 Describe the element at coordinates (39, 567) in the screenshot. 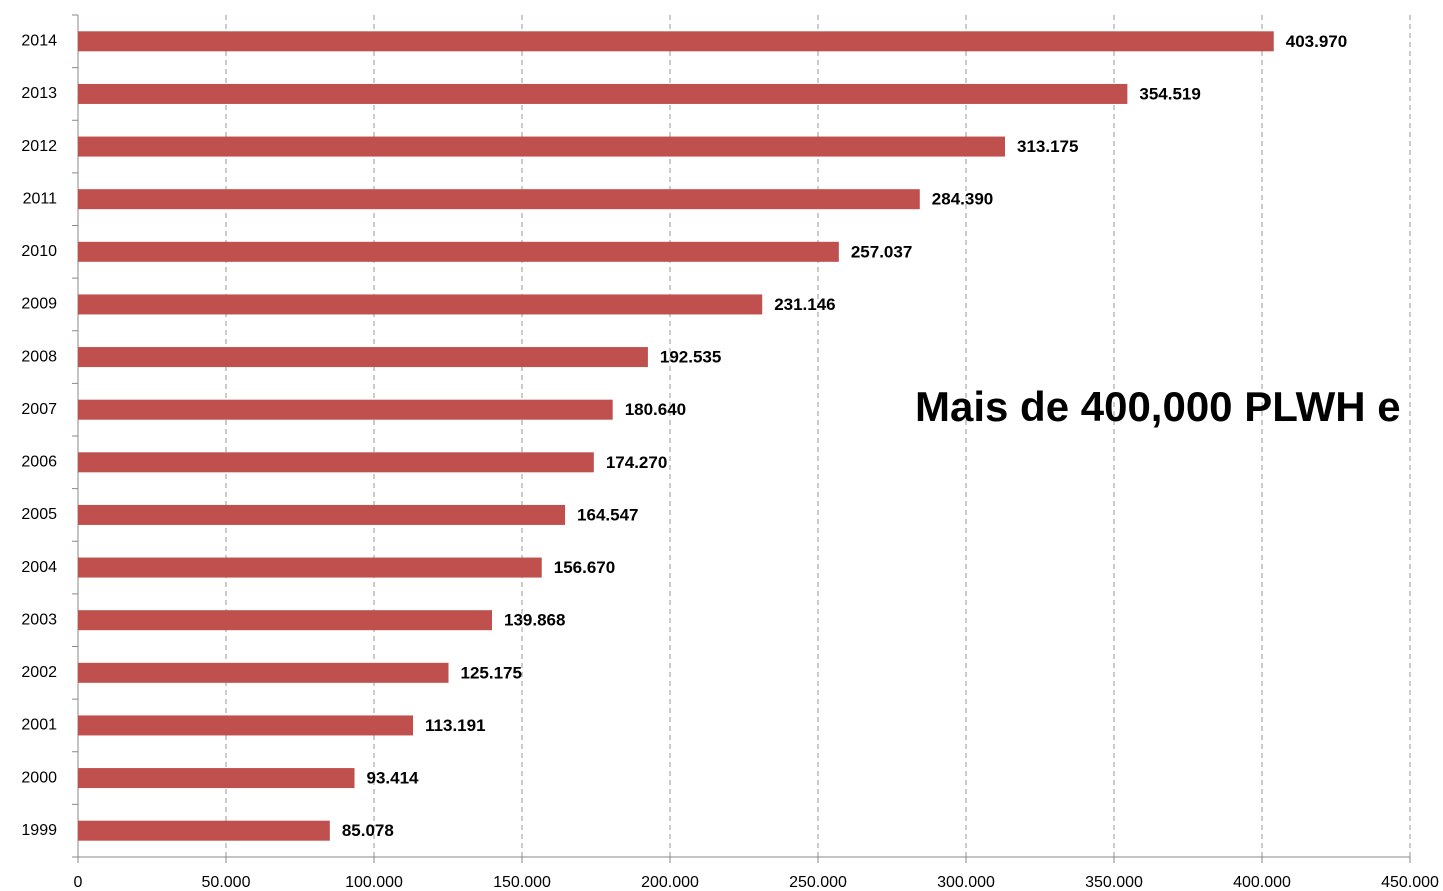

I see `y-tick-label: 2004` at that location.